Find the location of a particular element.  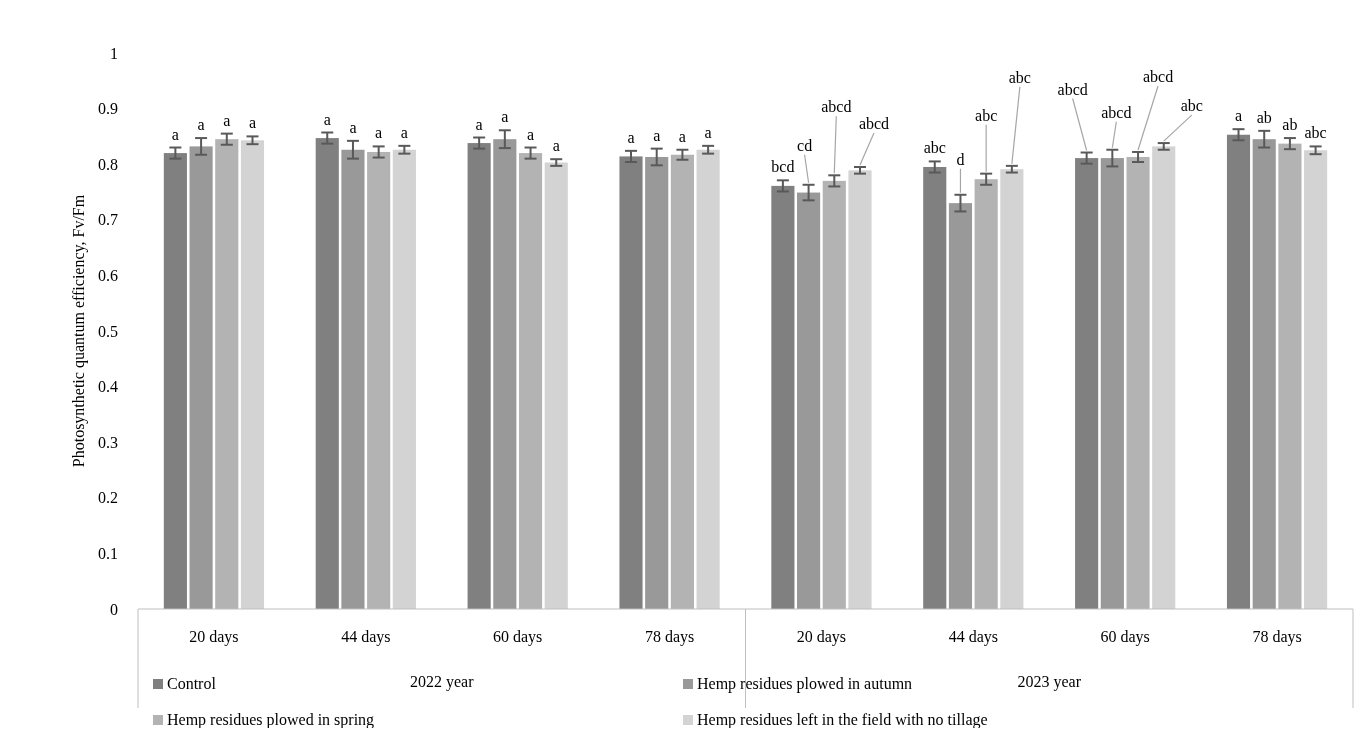

y-tick-label: 0.5 is located at coordinates (108, 331).